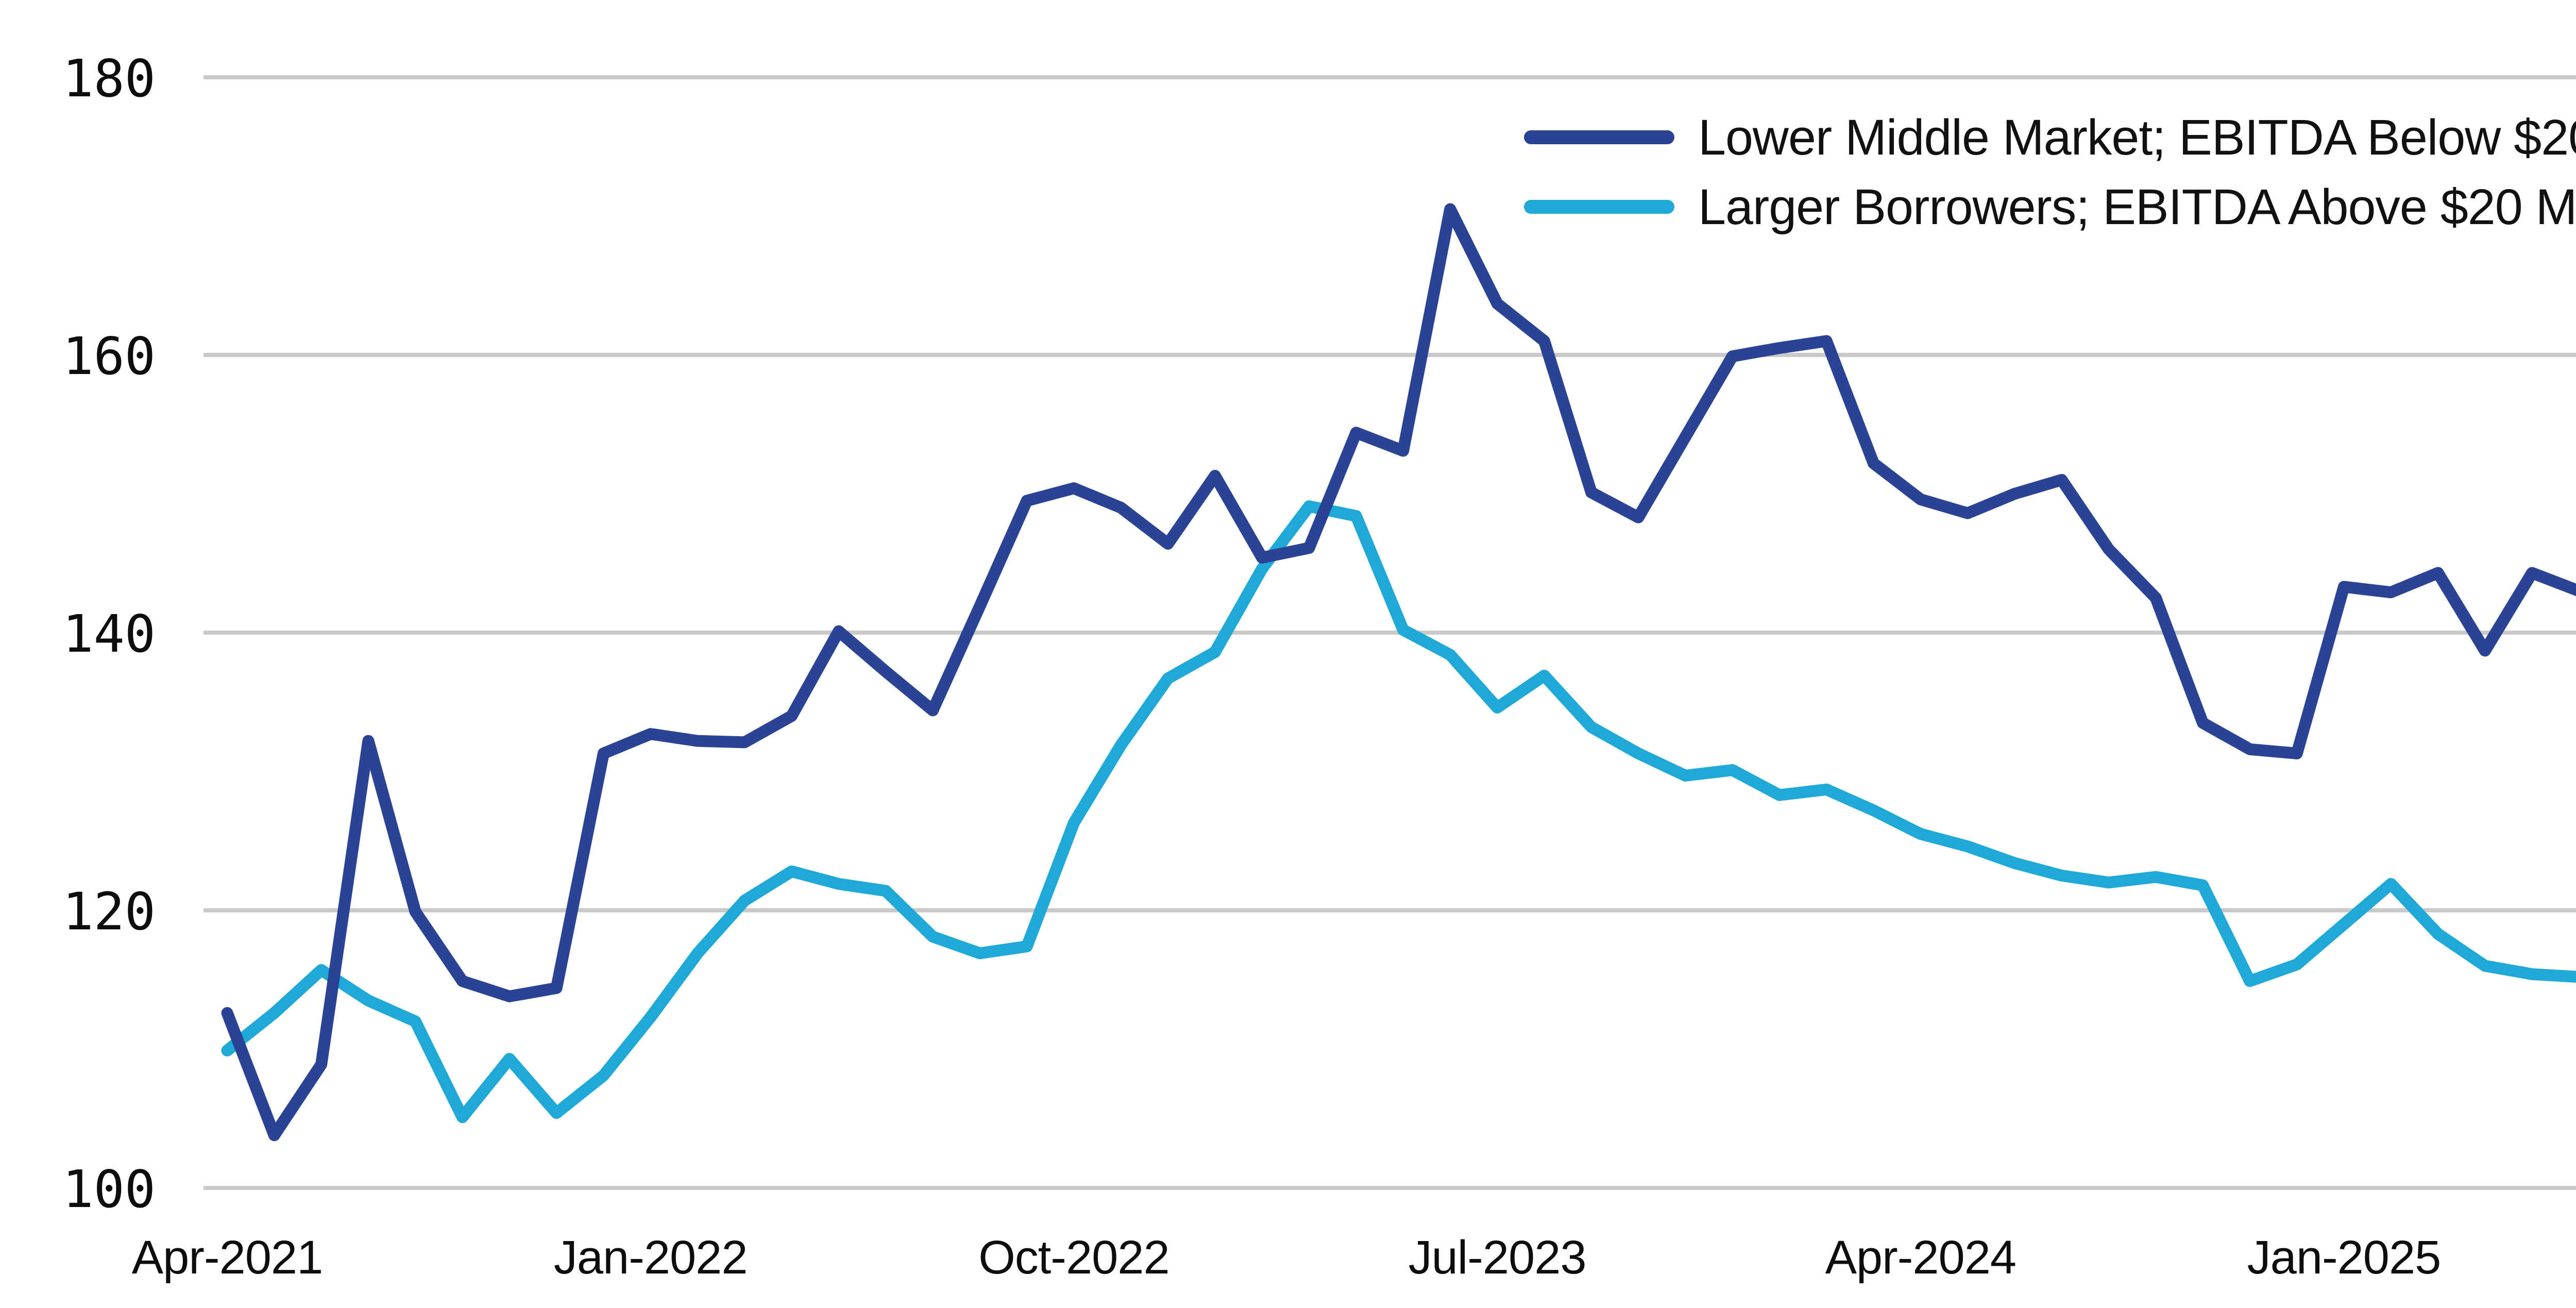 The height and width of the screenshot is (1308, 2576). Describe the element at coordinates (109, 911) in the screenshot. I see `y-axis-label-120: 120` at that location.